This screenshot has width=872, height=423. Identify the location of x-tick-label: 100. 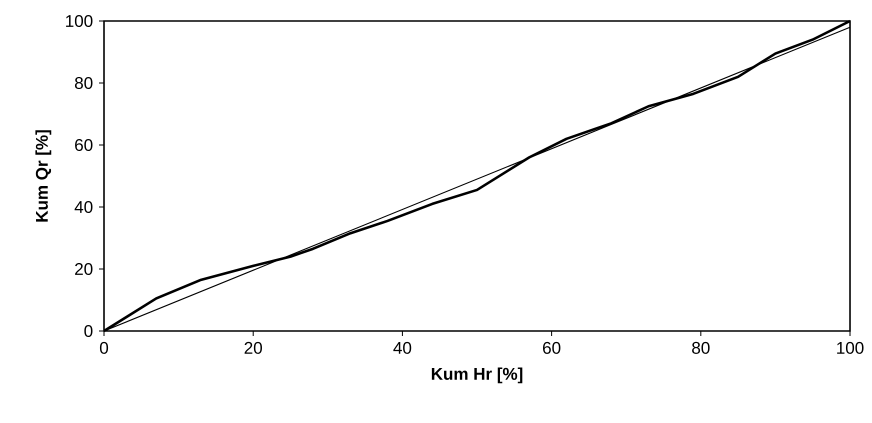
(850, 348).